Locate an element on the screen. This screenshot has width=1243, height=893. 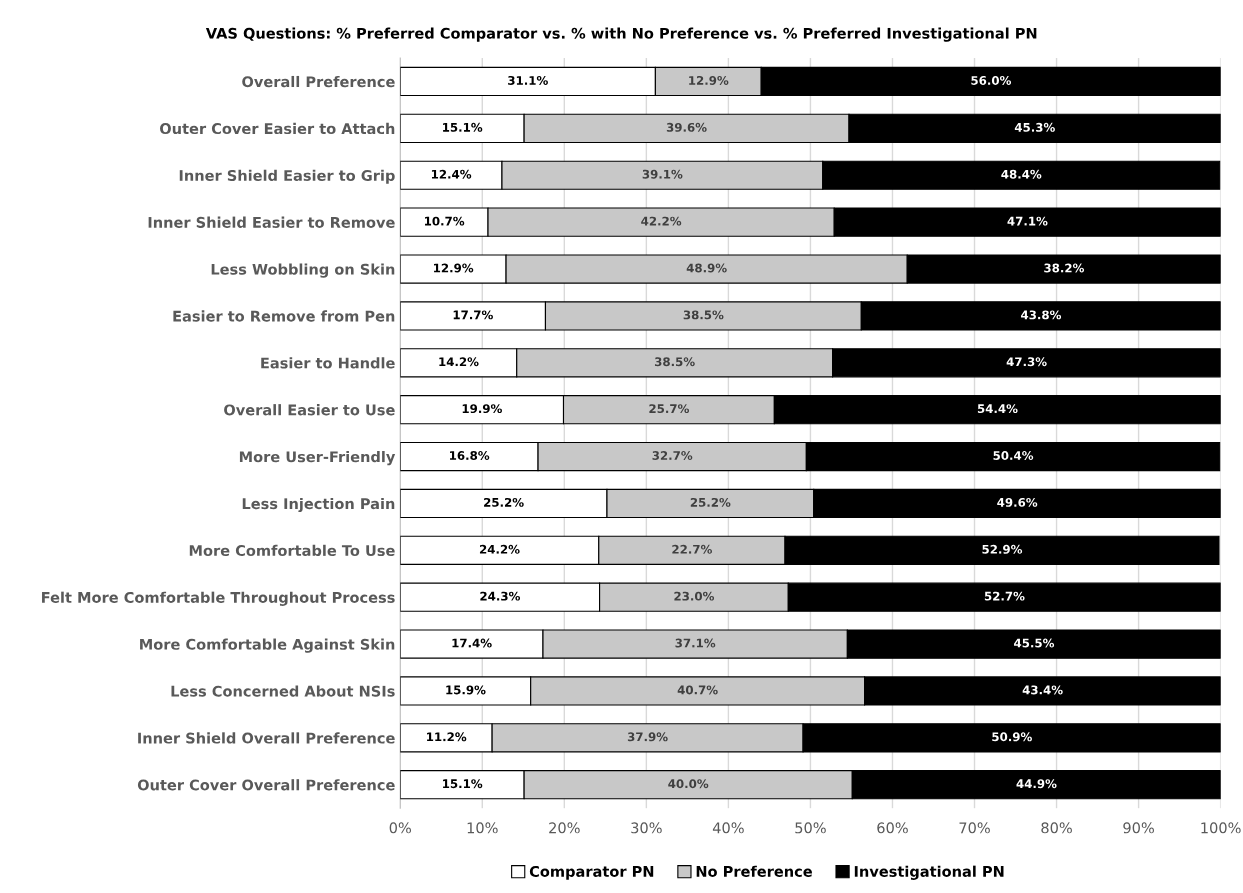
y-tick-label: More User-Friendly is located at coordinates (317, 458).